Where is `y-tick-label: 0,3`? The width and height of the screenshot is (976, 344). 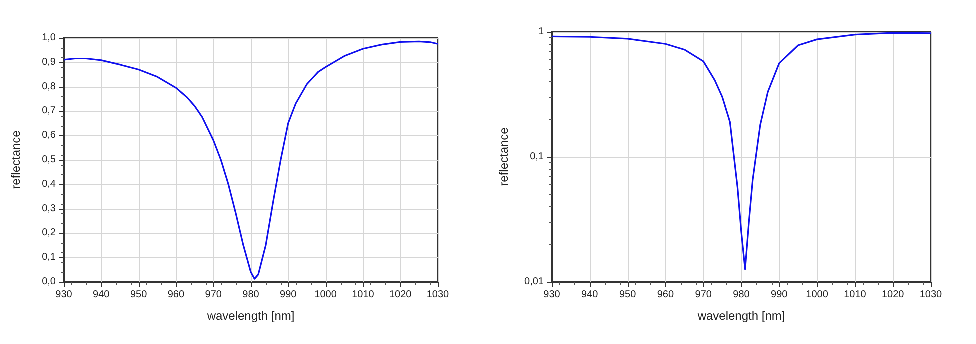 y-tick-label: 0,3 is located at coordinates (49, 208).